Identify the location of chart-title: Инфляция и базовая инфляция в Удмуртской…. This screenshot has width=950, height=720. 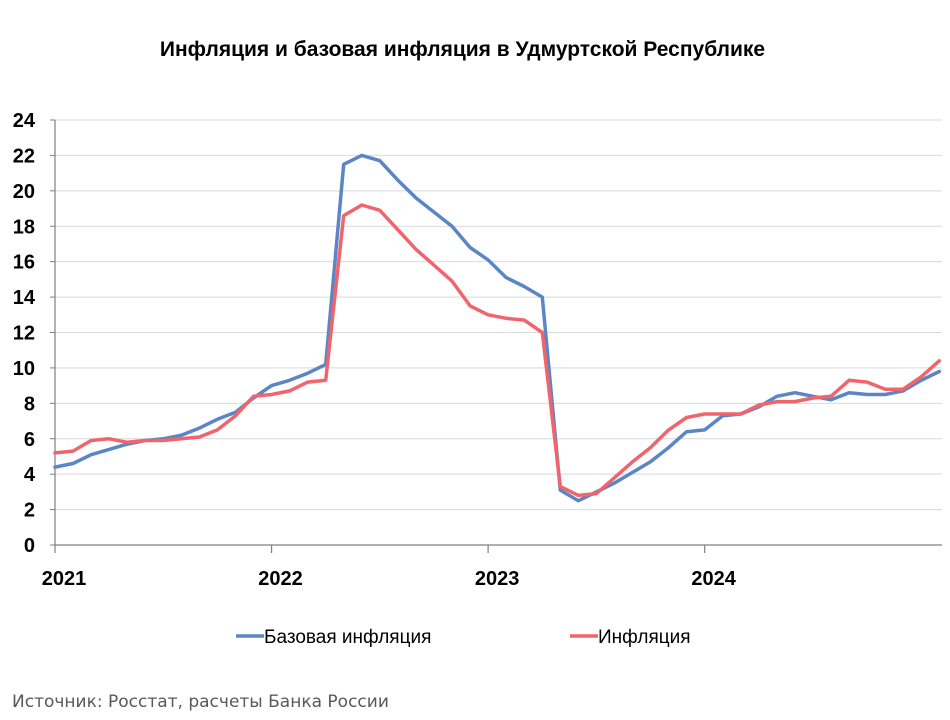
(462, 49).